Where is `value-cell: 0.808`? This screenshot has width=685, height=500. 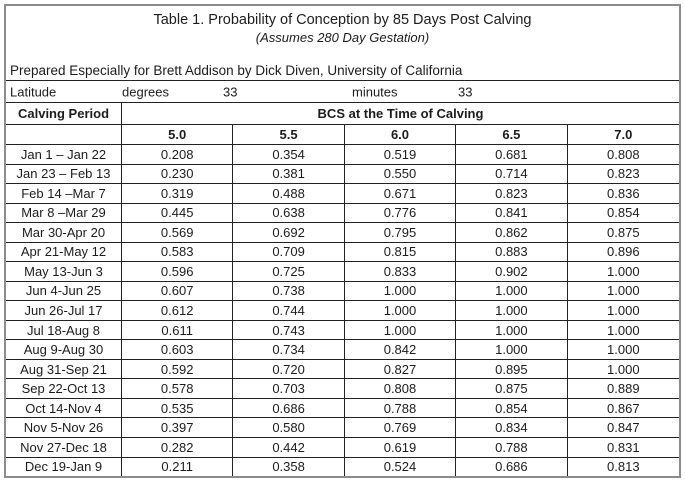
value-cell: 0.808 is located at coordinates (401, 388).